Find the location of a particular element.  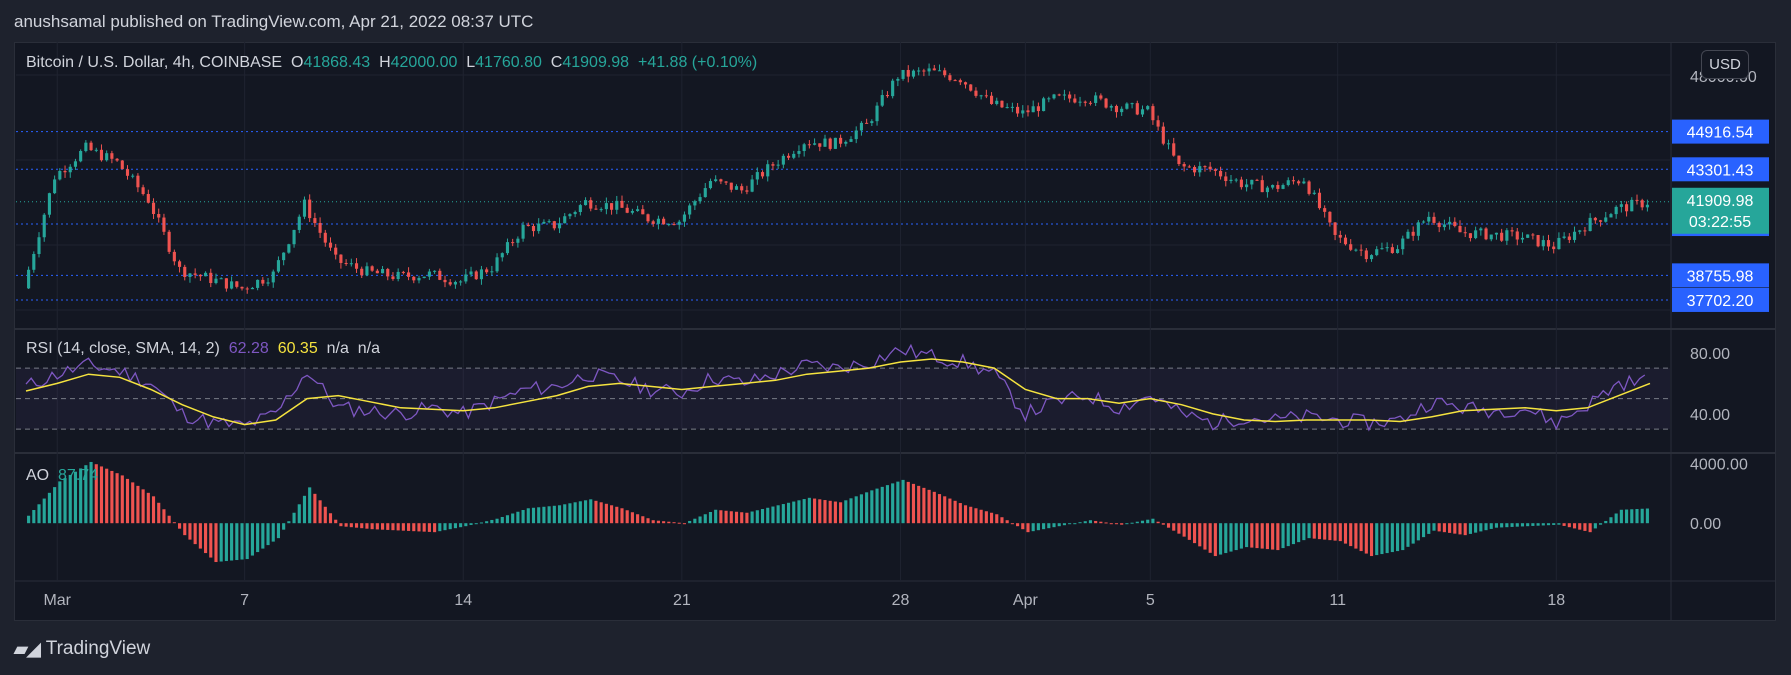

symbol-label: Bitcoin / U.S. Dollar, 4h, COINBASE is located at coordinates (154, 62).